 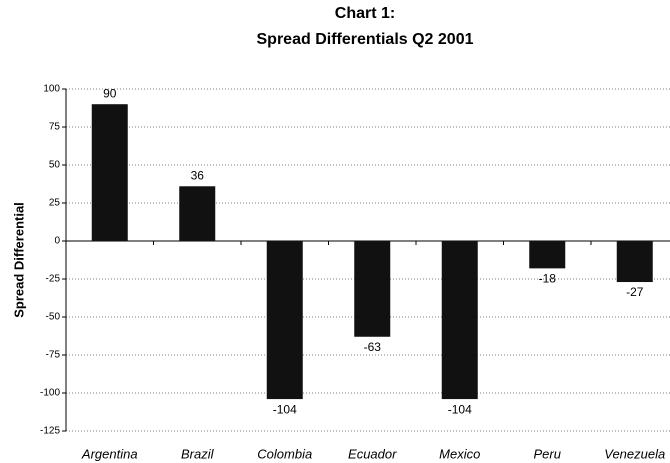 What do you see at coordinates (50, 431) in the screenshot?
I see `y-tick-label: -125` at bounding box center [50, 431].